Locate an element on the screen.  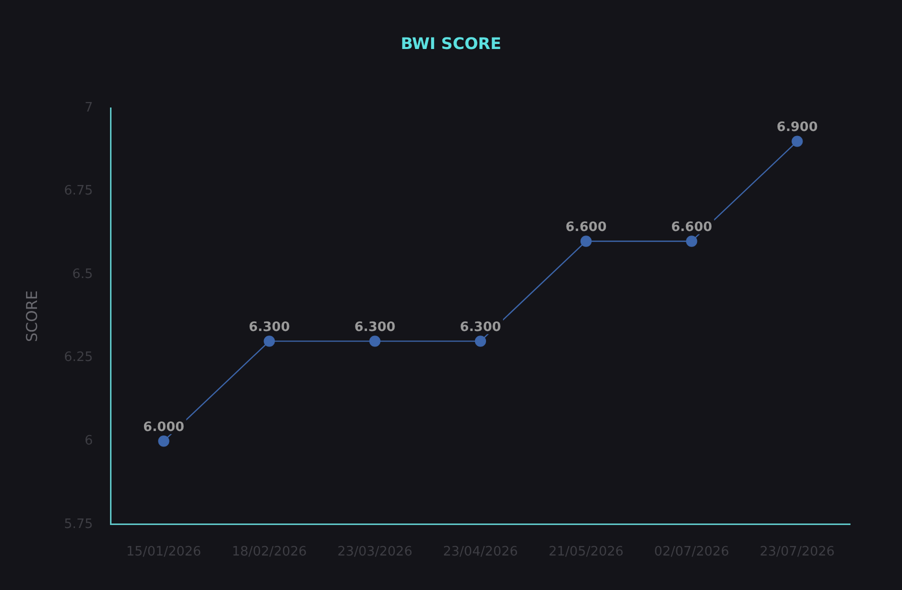
y-axis-title: SCORE is located at coordinates (31, 316).